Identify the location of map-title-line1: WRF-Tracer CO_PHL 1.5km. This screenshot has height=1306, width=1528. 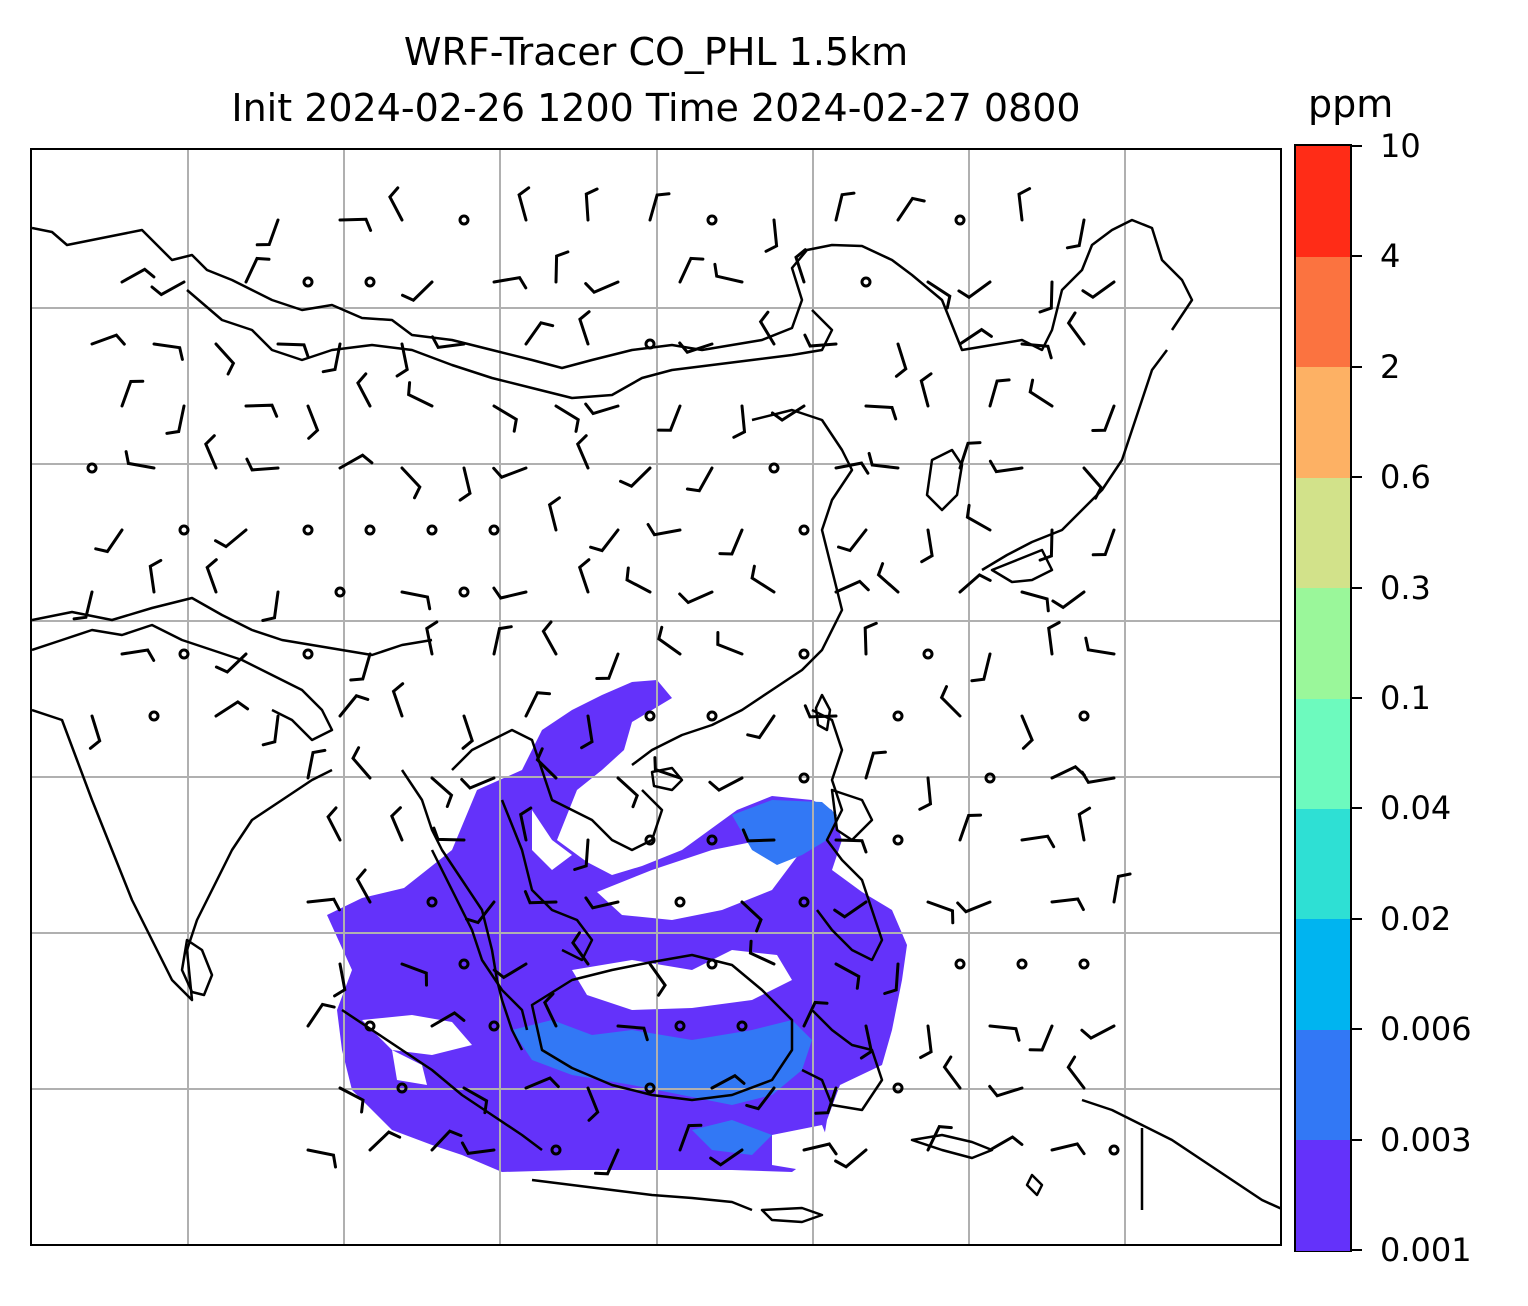
(656, 52).